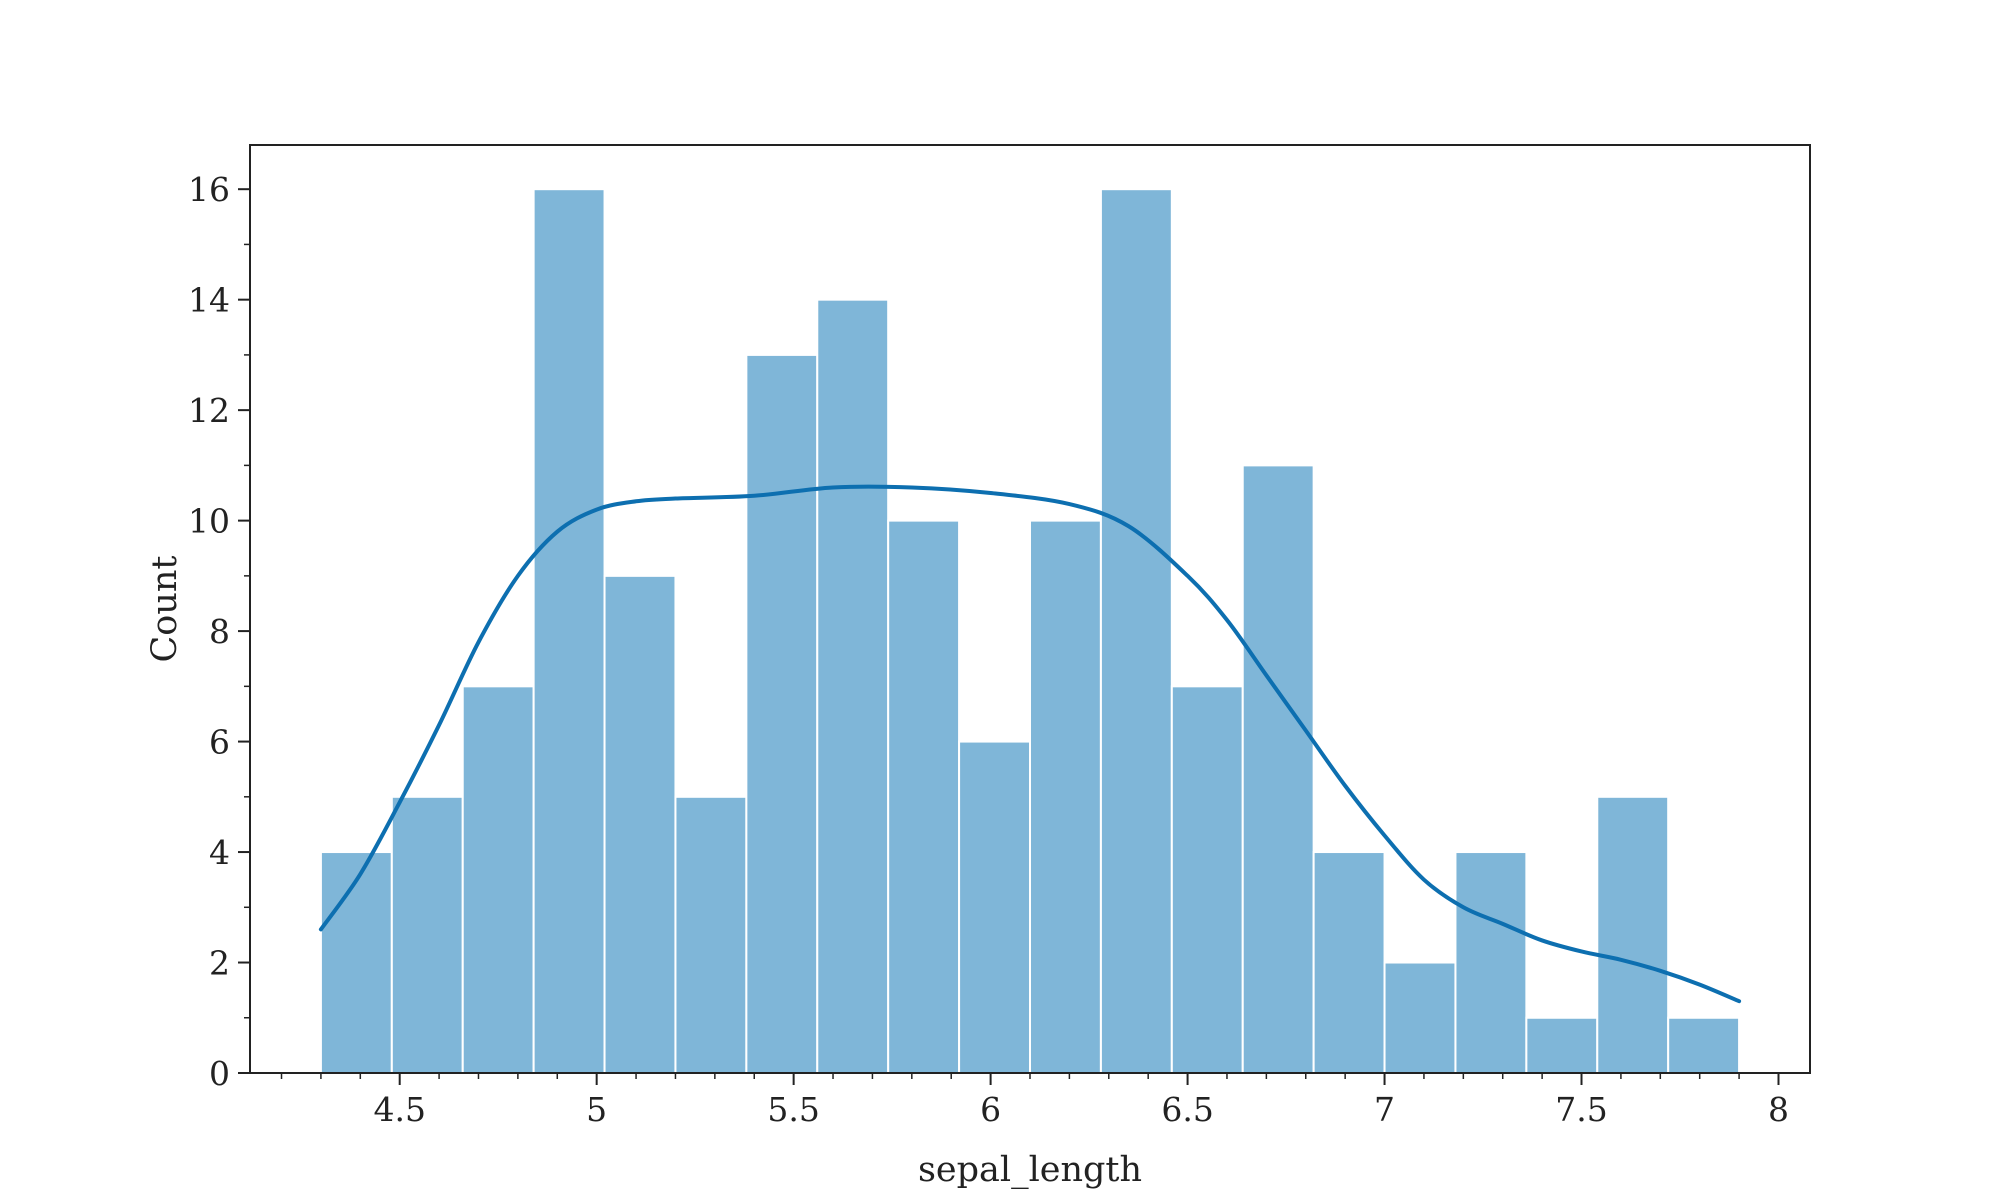 Image resolution: width=2000 pixels, height=1200 pixels. I want to click on y-tick-label: 16, so click(209, 189).